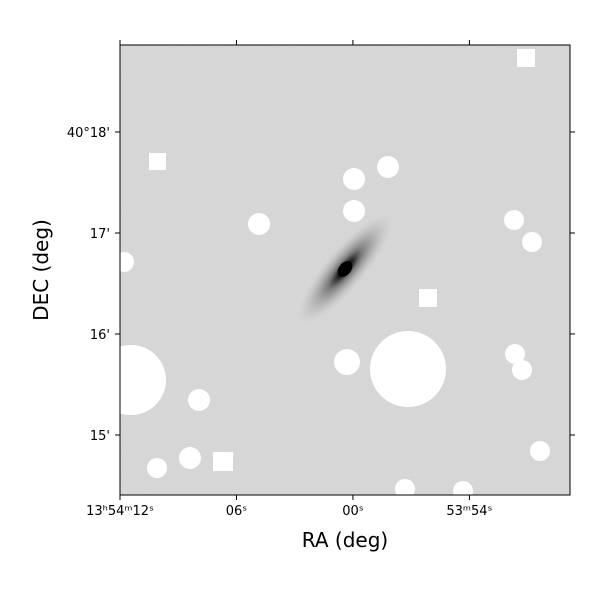 The height and width of the screenshot is (604, 600). Describe the element at coordinates (88, 133) in the screenshot. I see `y-tick-label: 40°18'` at that location.